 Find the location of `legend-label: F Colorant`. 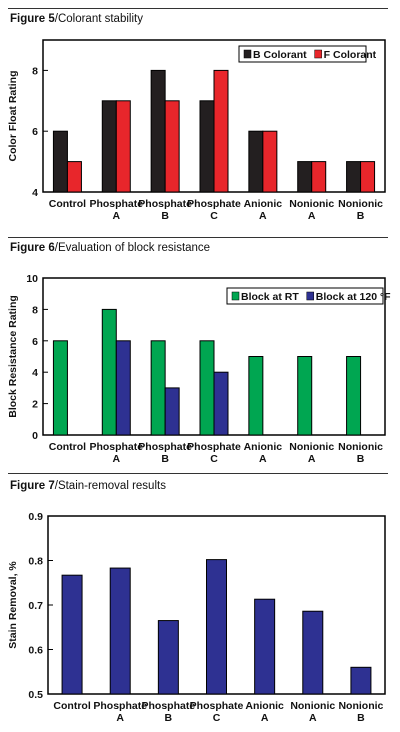

legend-label: F Colorant is located at coordinates (350, 55).